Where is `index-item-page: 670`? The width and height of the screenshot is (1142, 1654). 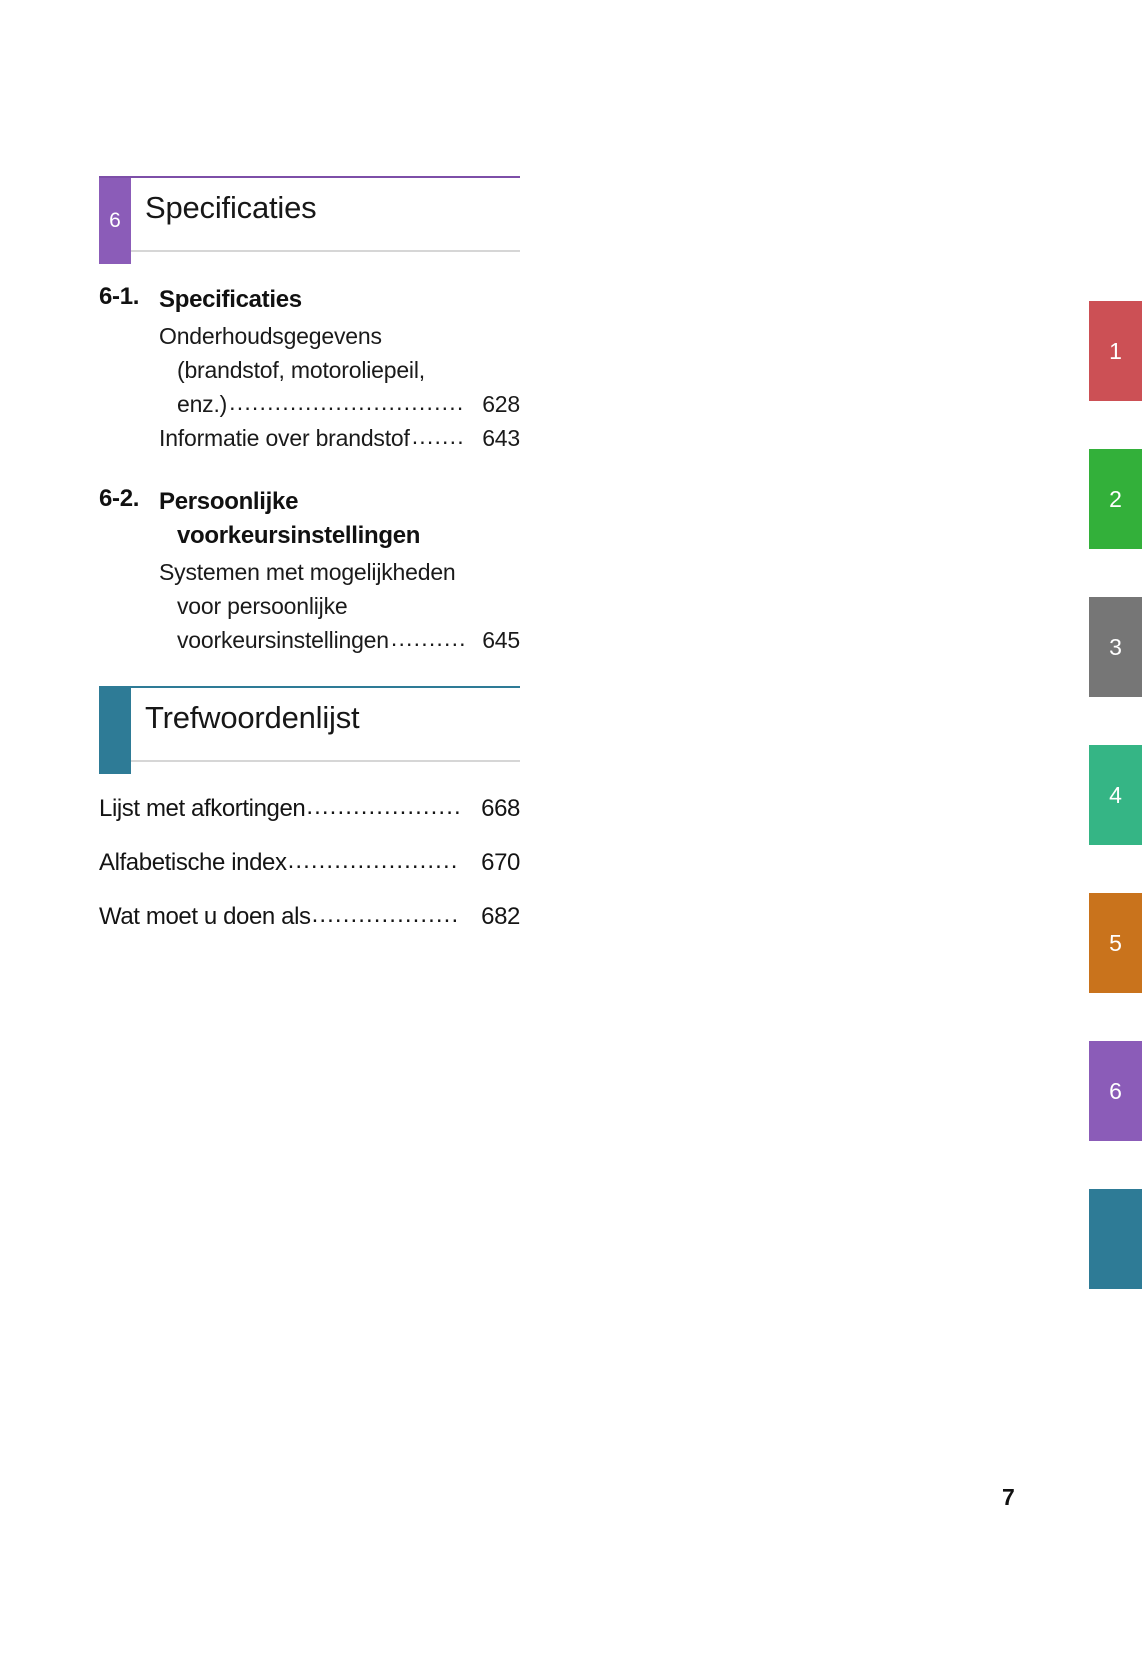 index-item-page: 670 is located at coordinates (500, 862).